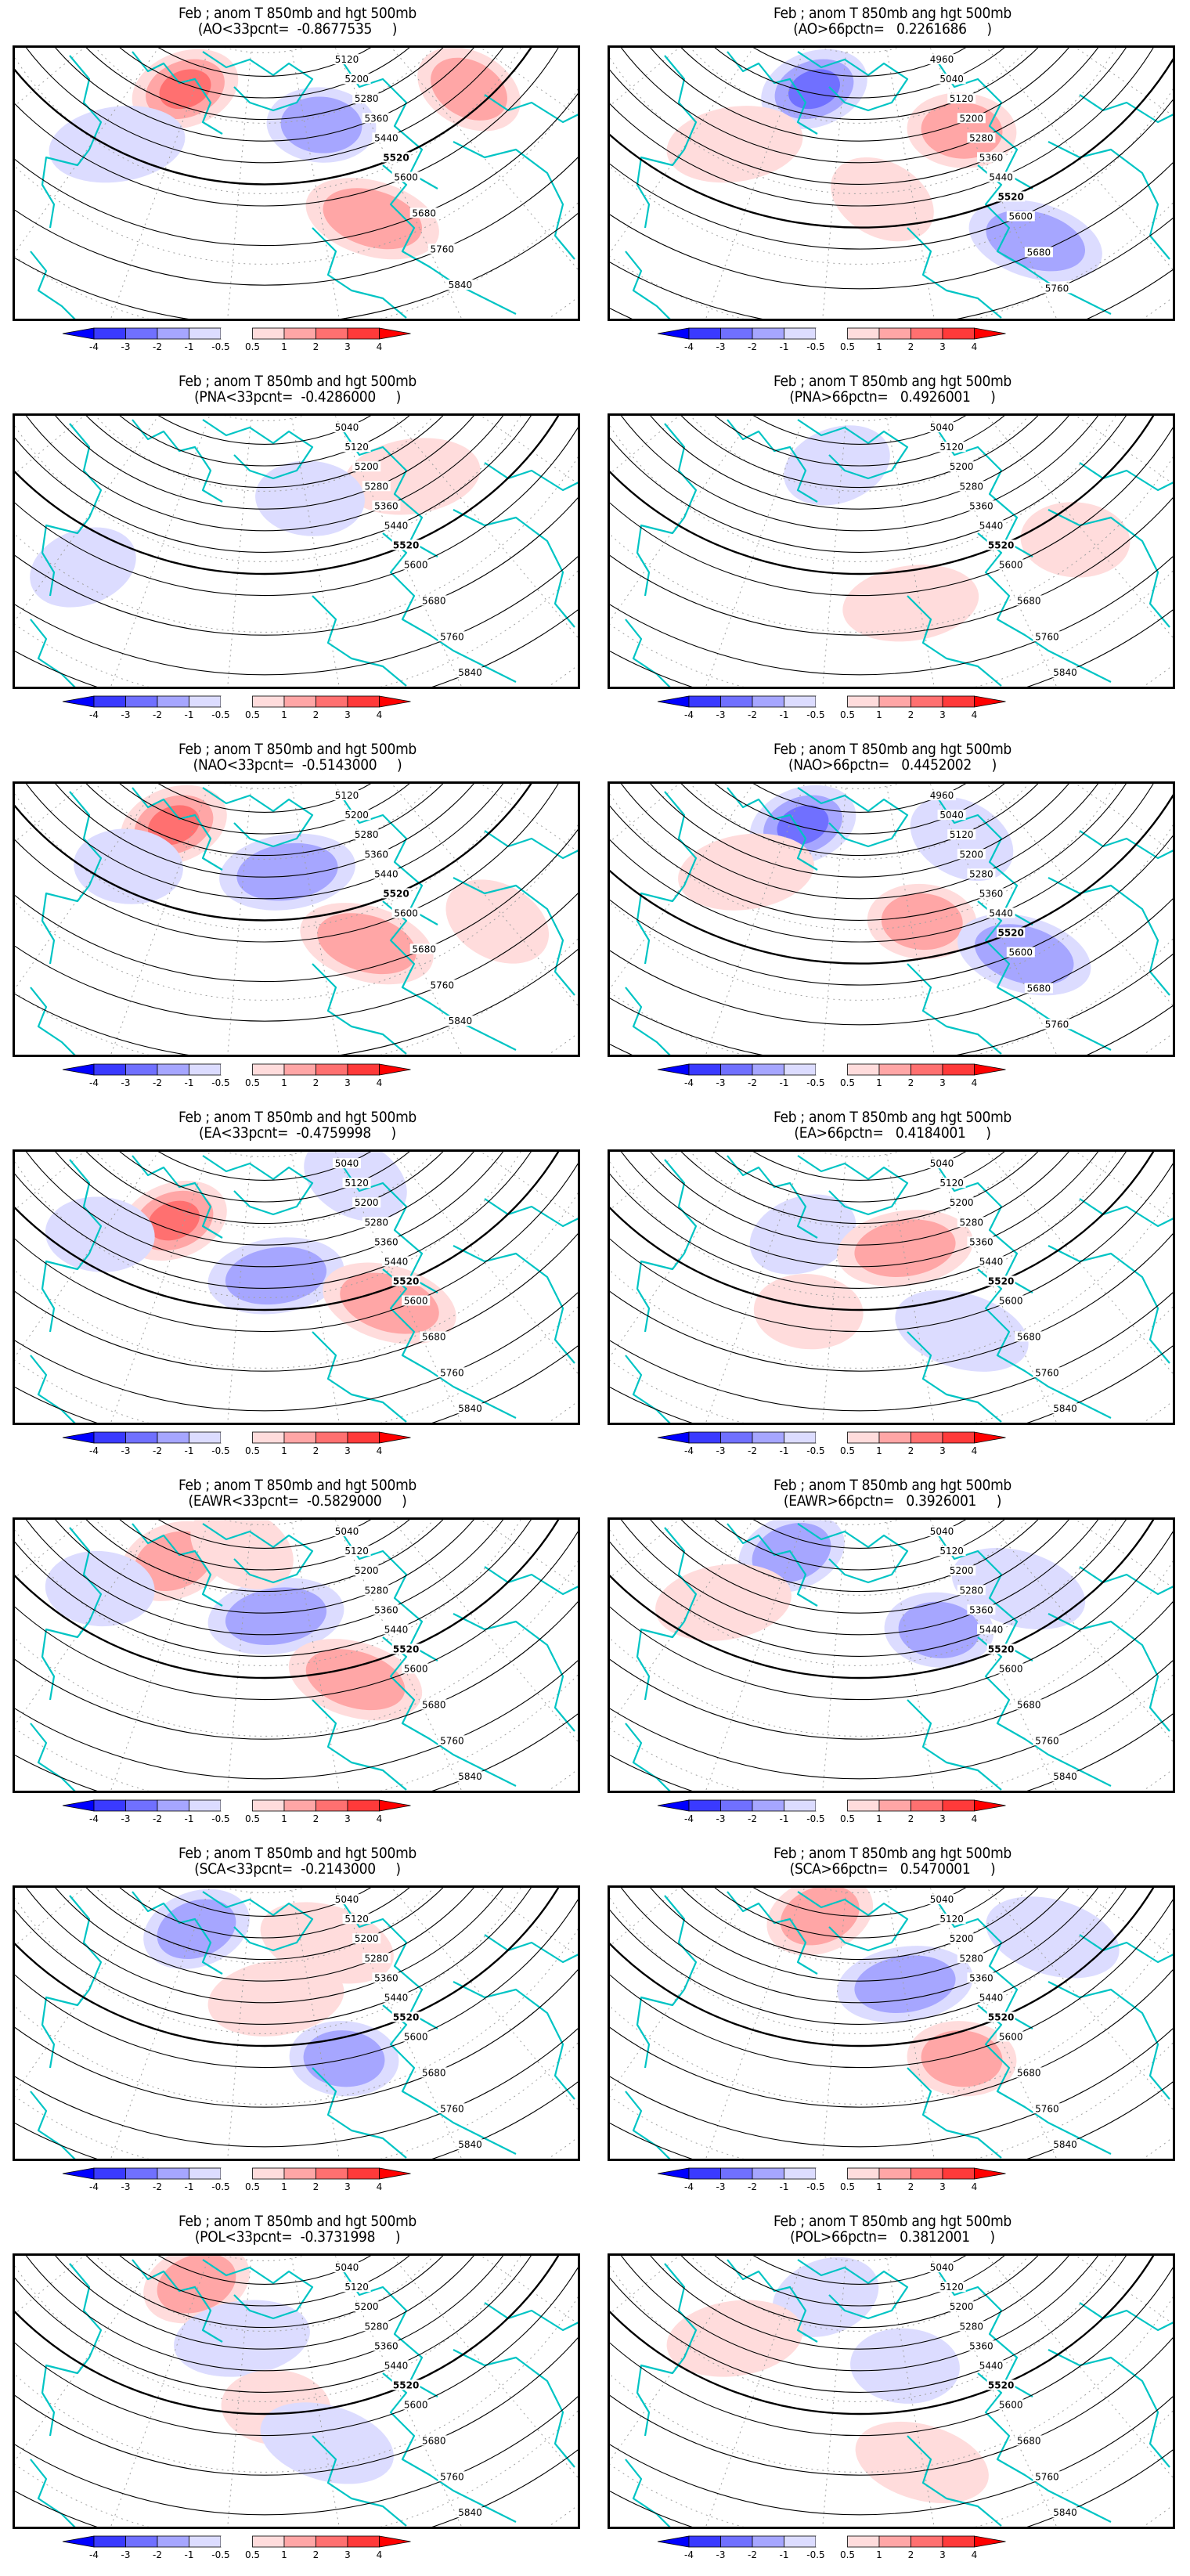 The image size is (1190, 2576). Describe the element at coordinates (189, 1082) in the screenshot. I see `colorbar-tick-label: -1` at that location.